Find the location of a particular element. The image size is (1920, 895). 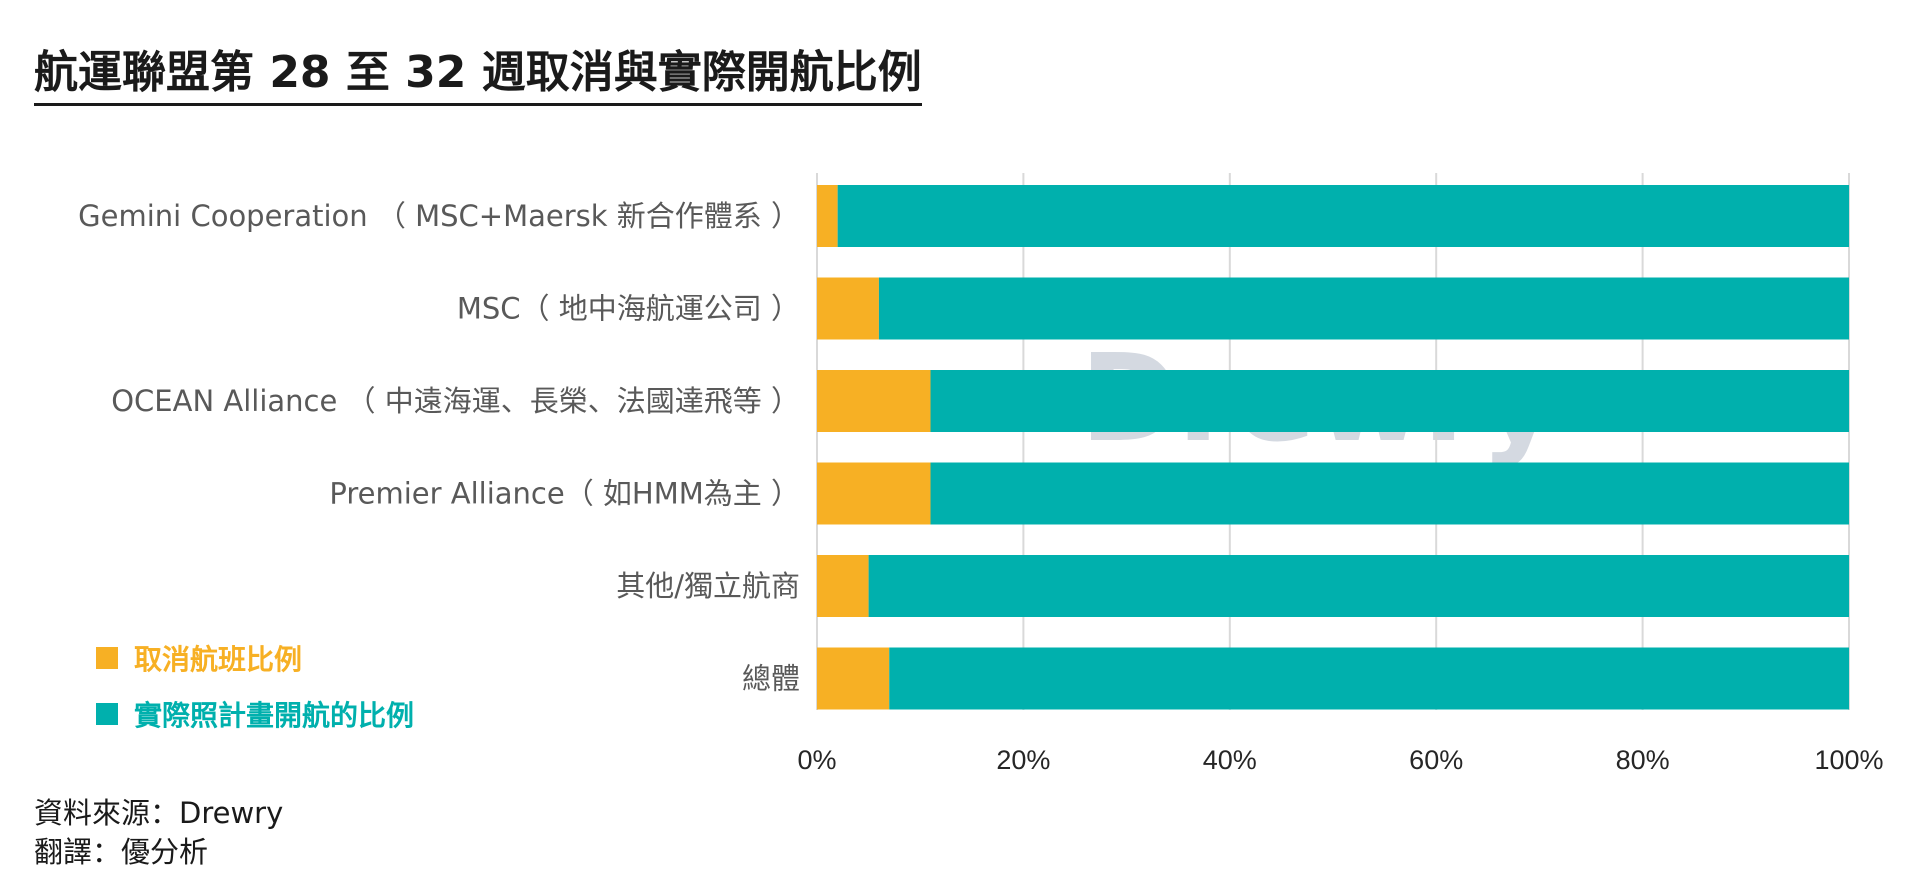

x-tick-label: 0% is located at coordinates (816, 760).